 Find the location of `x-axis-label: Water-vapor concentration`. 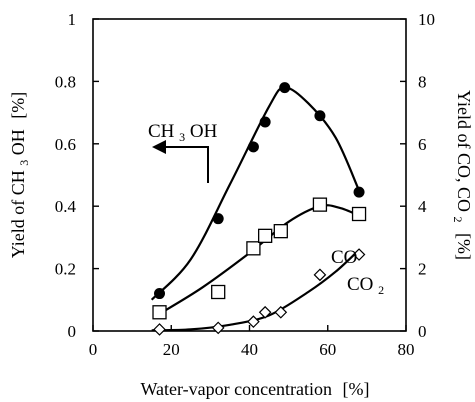

x-axis-label: Water-vapor concentration is located at coordinates (236, 389).